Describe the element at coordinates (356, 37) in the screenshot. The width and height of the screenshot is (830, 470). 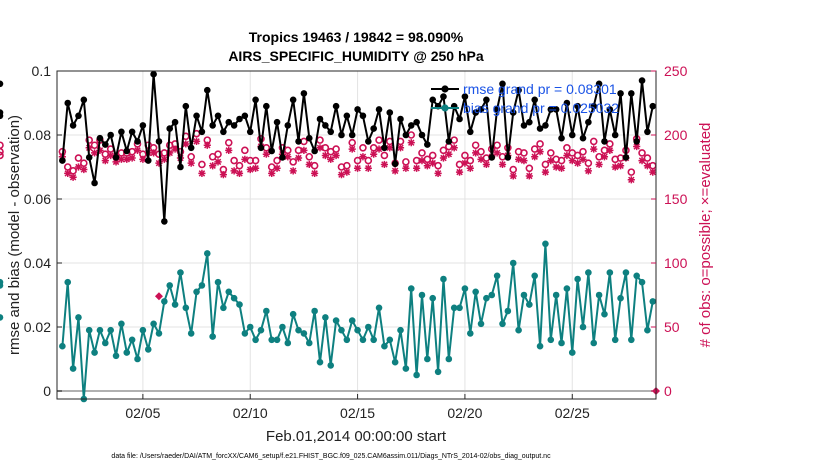
I see `chart-title: Tropics 19463 / 19842 = 98.090%` at that location.